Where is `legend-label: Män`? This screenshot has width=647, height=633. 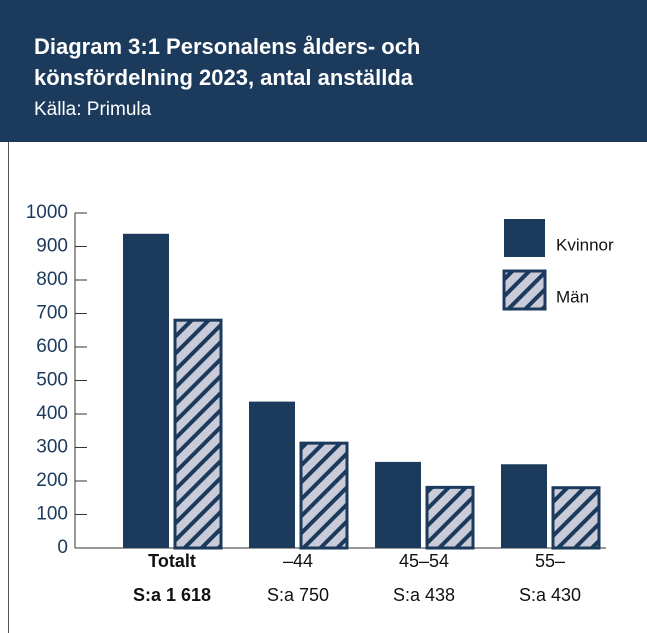
legend-label: Män is located at coordinates (572, 296).